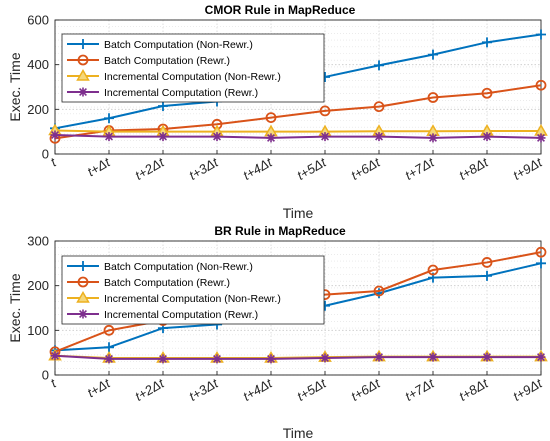 This screenshot has width=550, height=441. I want to click on chart-title: CMOR Rule in MapReduce, so click(280, 10).